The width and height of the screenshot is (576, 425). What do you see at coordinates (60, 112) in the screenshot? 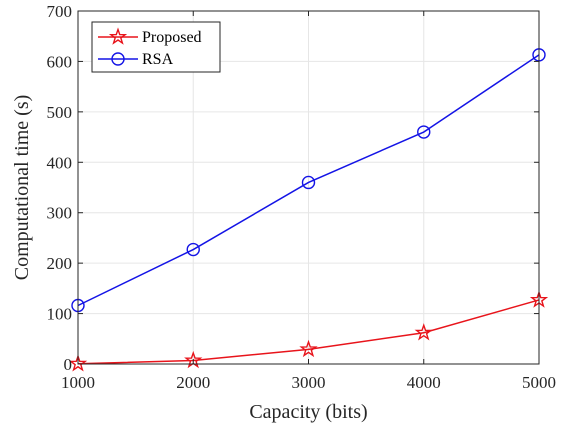
I see `y-tick-label: 500` at bounding box center [60, 112].